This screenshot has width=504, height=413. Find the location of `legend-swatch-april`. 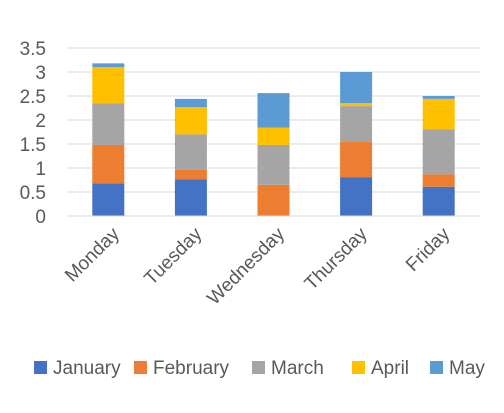

legend-swatch-april is located at coordinates (358, 367).